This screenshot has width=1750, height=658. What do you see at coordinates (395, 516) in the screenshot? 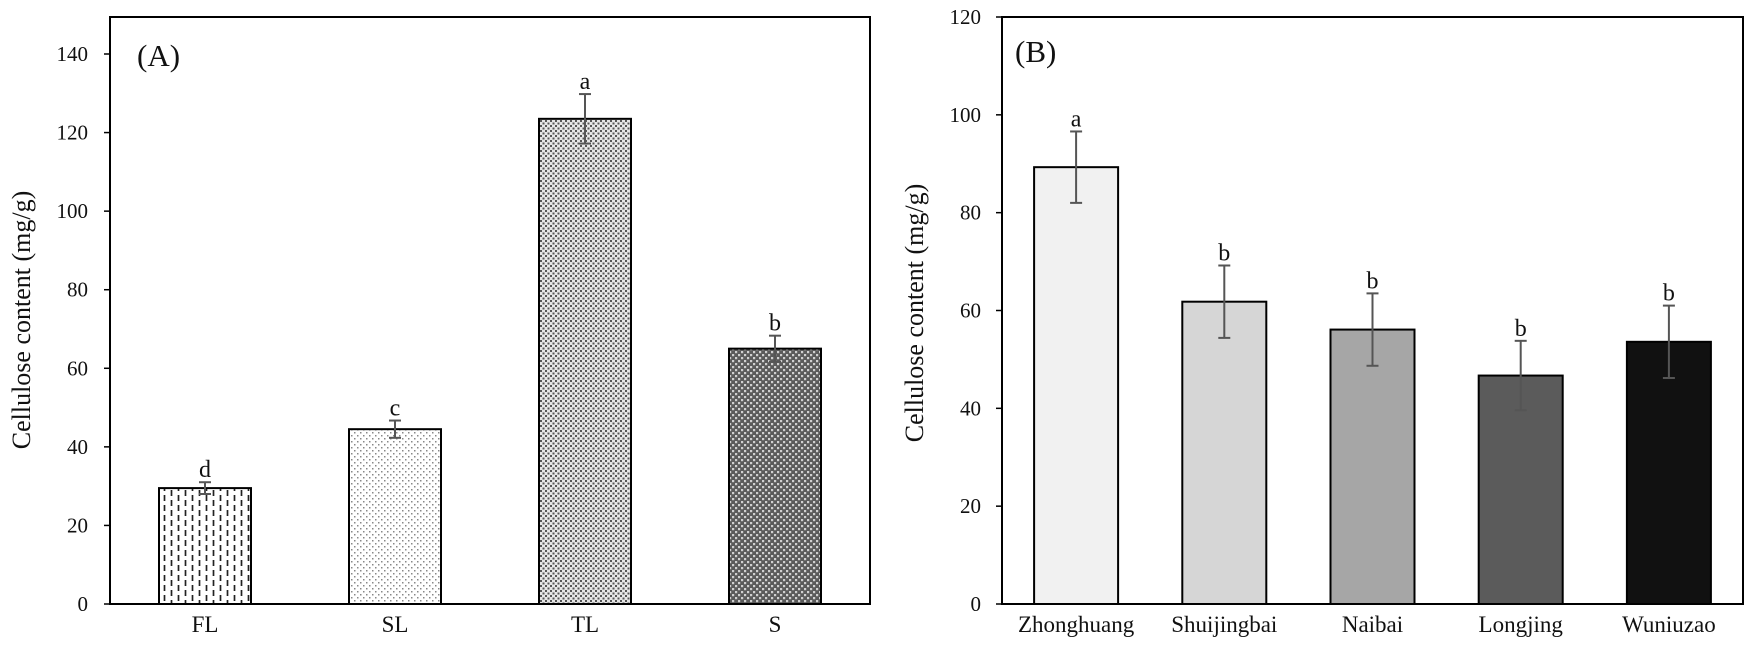
I see `bar-sl` at bounding box center [395, 516].